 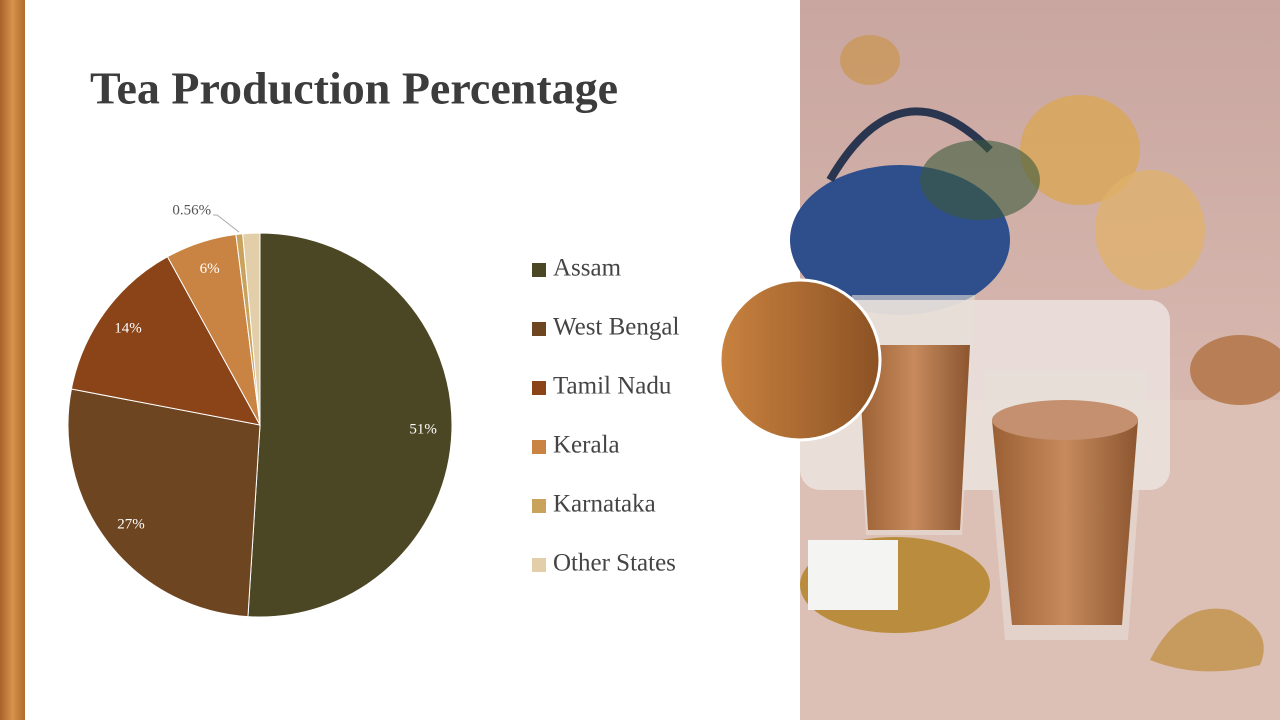 What do you see at coordinates (587, 268) in the screenshot?
I see `legend-label: Assam` at bounding box center [587, 268].